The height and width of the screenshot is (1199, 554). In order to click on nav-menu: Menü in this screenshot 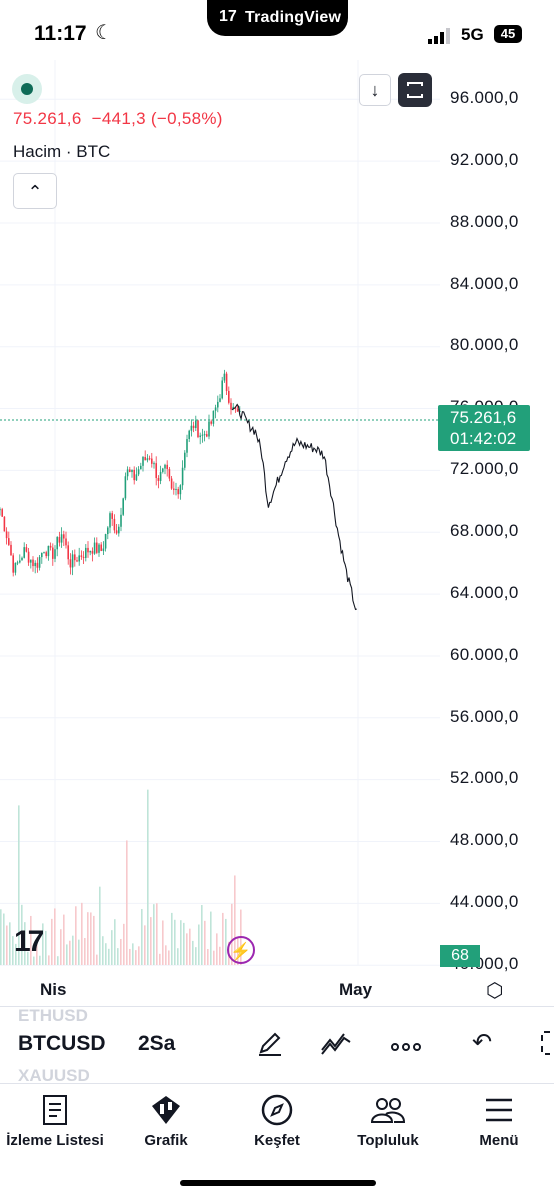, I will do `click(499, 1119)`.